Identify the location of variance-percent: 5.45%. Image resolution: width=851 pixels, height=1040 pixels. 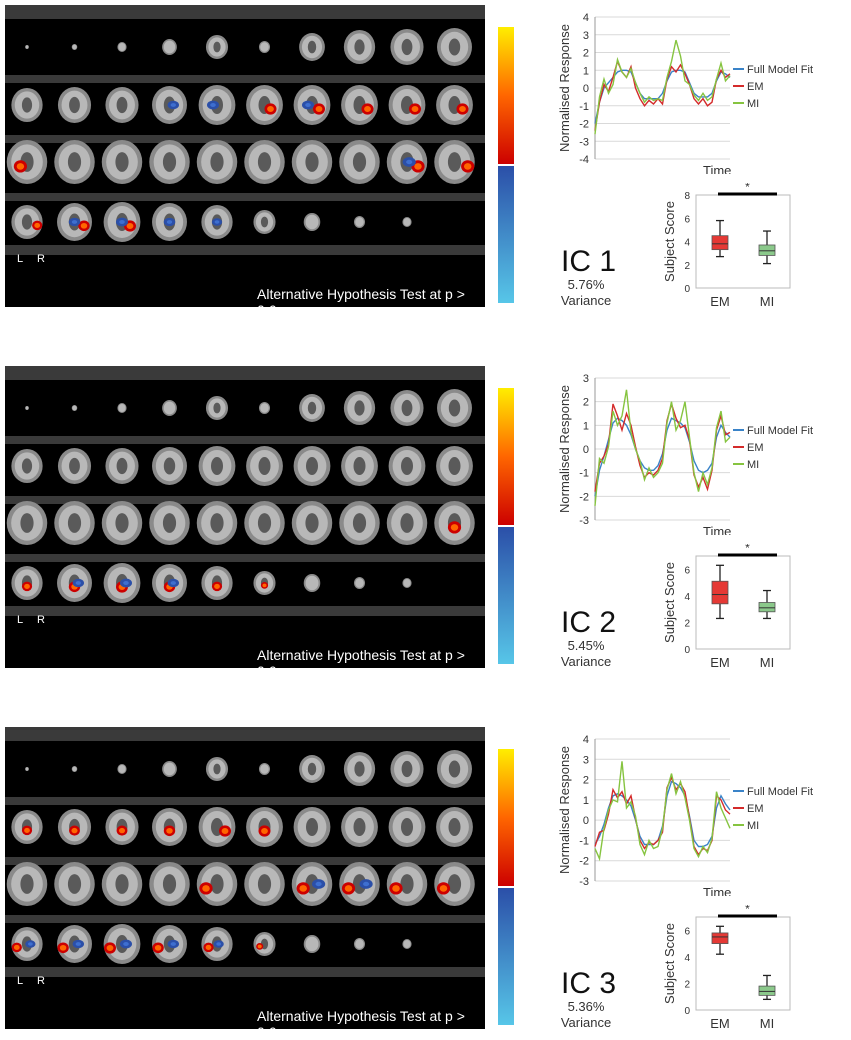
(586, 645).